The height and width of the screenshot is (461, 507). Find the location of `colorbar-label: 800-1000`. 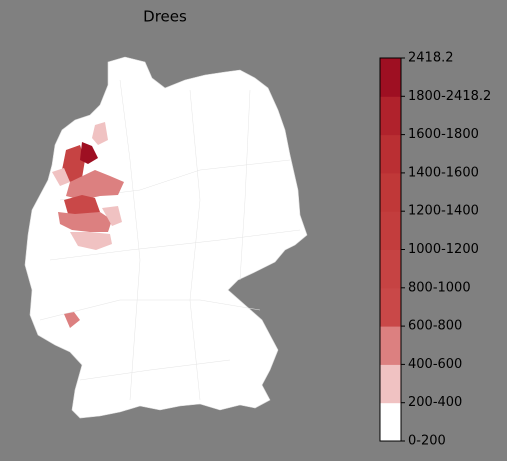

colorbar-label: 800-1000 is located at coordinates (439, 287).